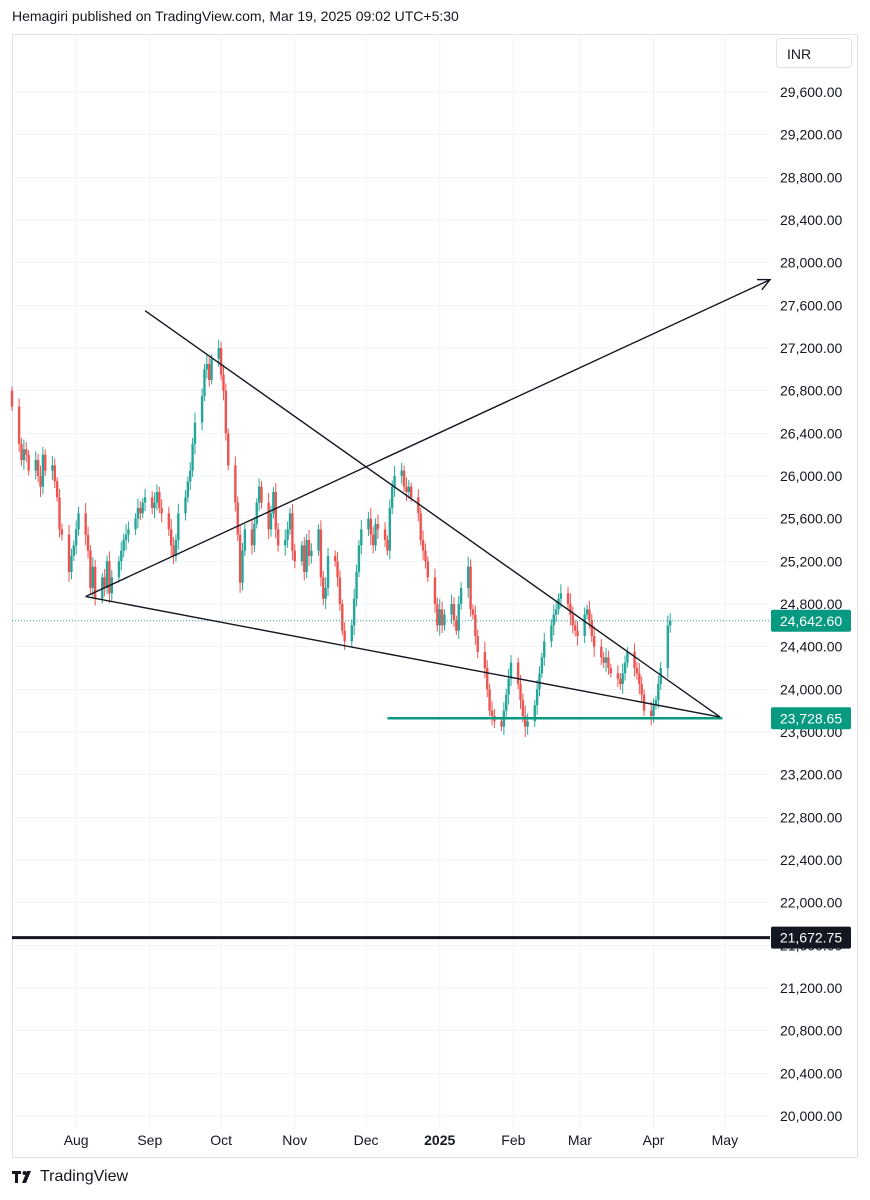 This screenshot has height=1200, width=870. I want to click on price-tick-label: 24,800.00, so click(811, 604).